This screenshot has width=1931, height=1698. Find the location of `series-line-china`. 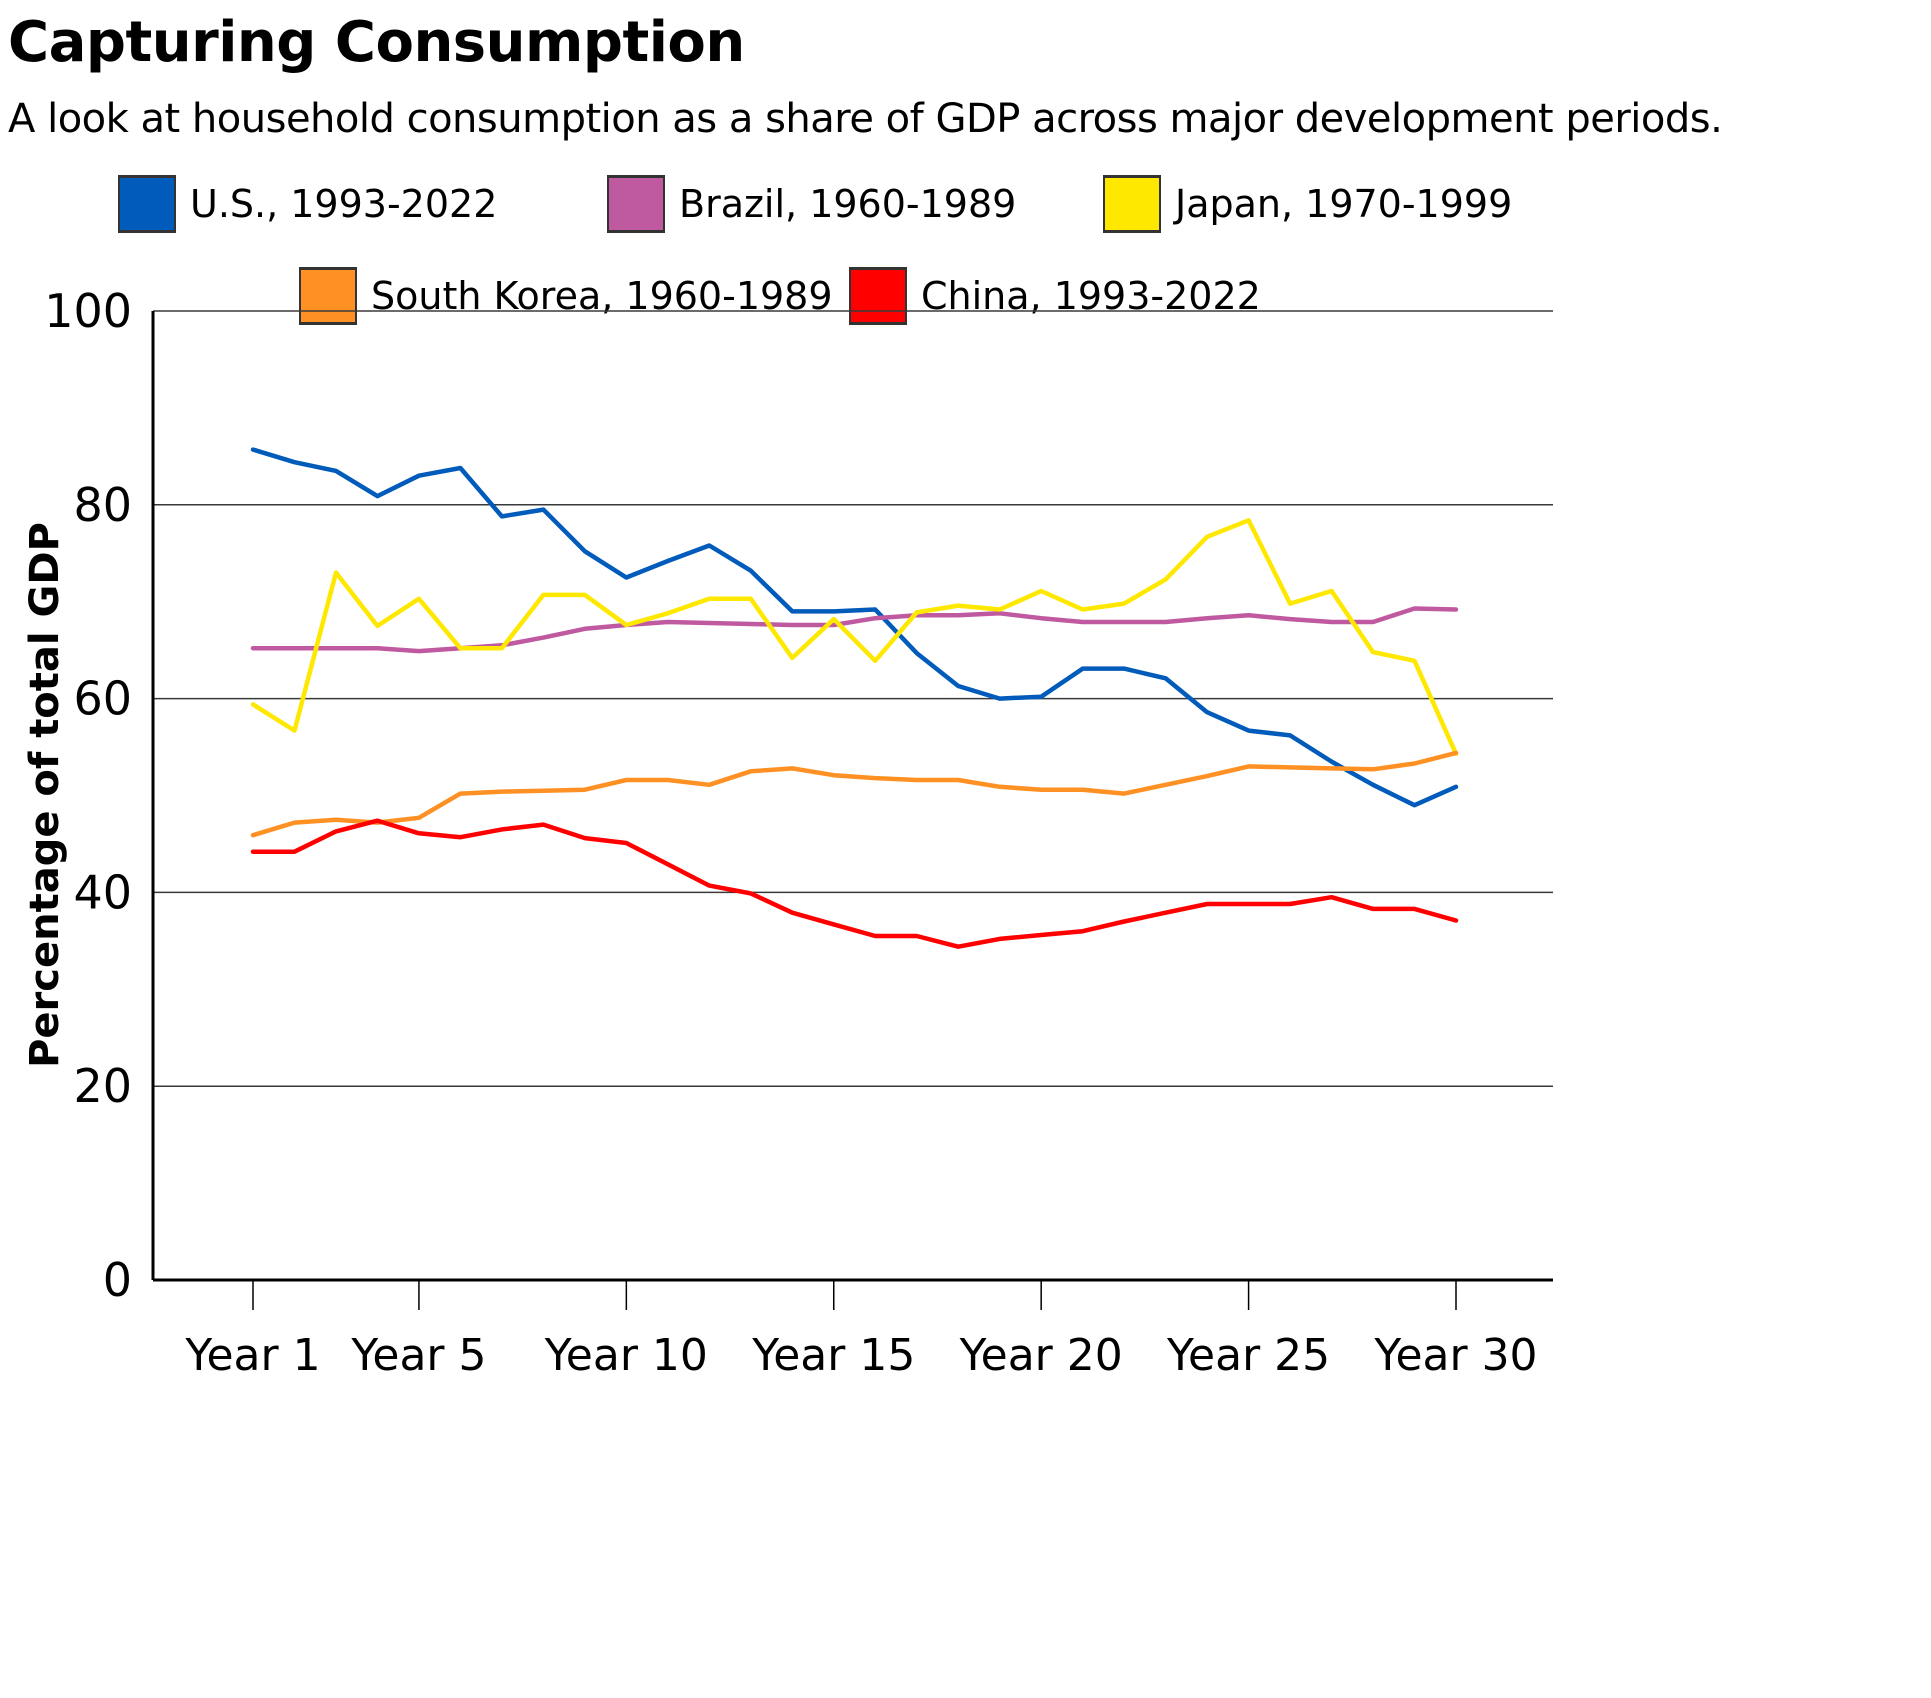

series-line-china is located at coordinates (854, 883).